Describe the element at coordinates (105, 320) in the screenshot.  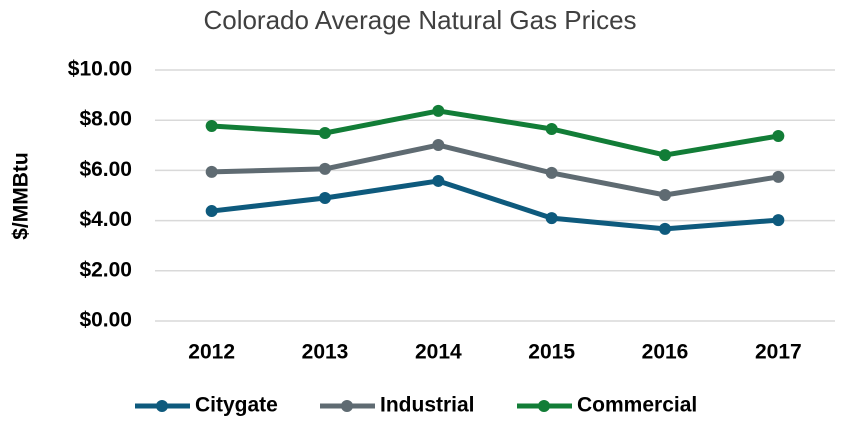
I see `y-tick-label: $0.00` at that location.